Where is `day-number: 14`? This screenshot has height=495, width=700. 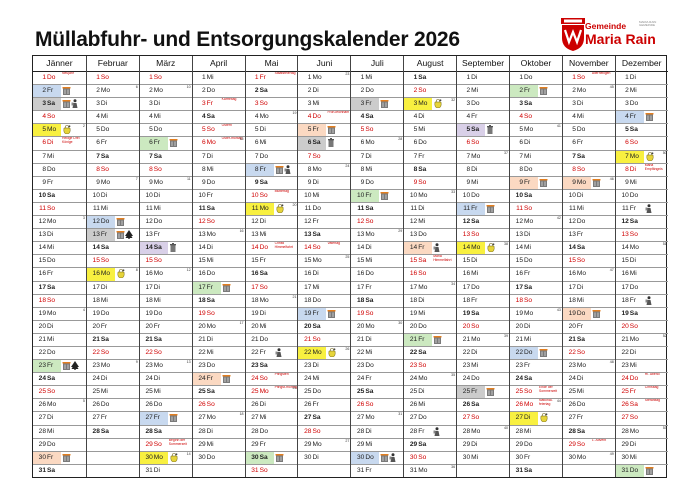 day-number: 14 is located at coordinates (255, 248).